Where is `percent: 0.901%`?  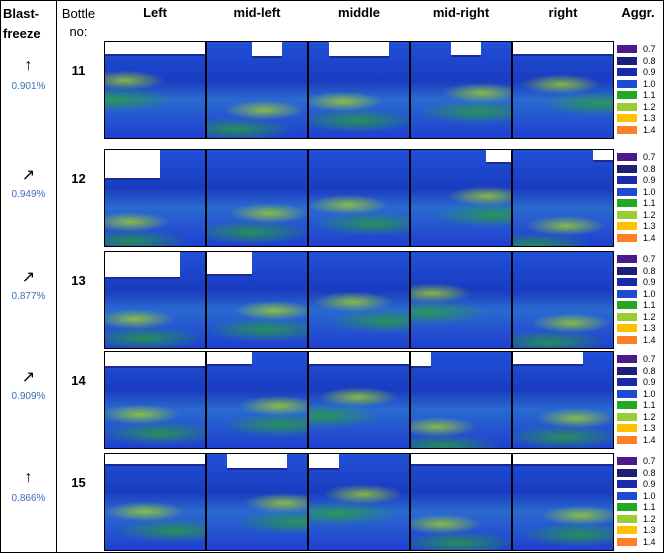
percent: 0.901% is located at coordinates (28, 86).